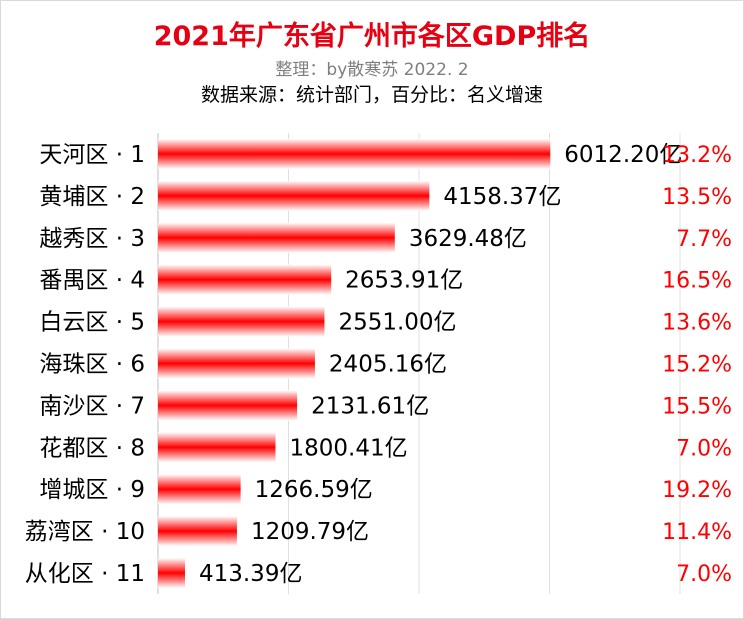 The height and width of the screenshot is (619, 744). What do you see at coordinates (372, 36) in the screenshot?
I see `chart-title: 2021年广东省广州市各区GDP排名` at bounding box center [372, 36].